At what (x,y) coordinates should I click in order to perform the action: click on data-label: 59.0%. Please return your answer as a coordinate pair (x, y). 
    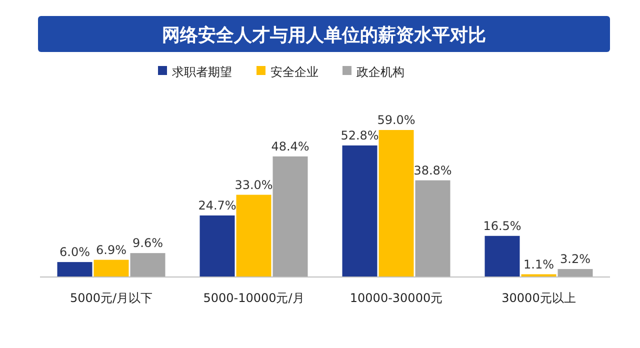
    Looking at the image, I should click on (396, 120).